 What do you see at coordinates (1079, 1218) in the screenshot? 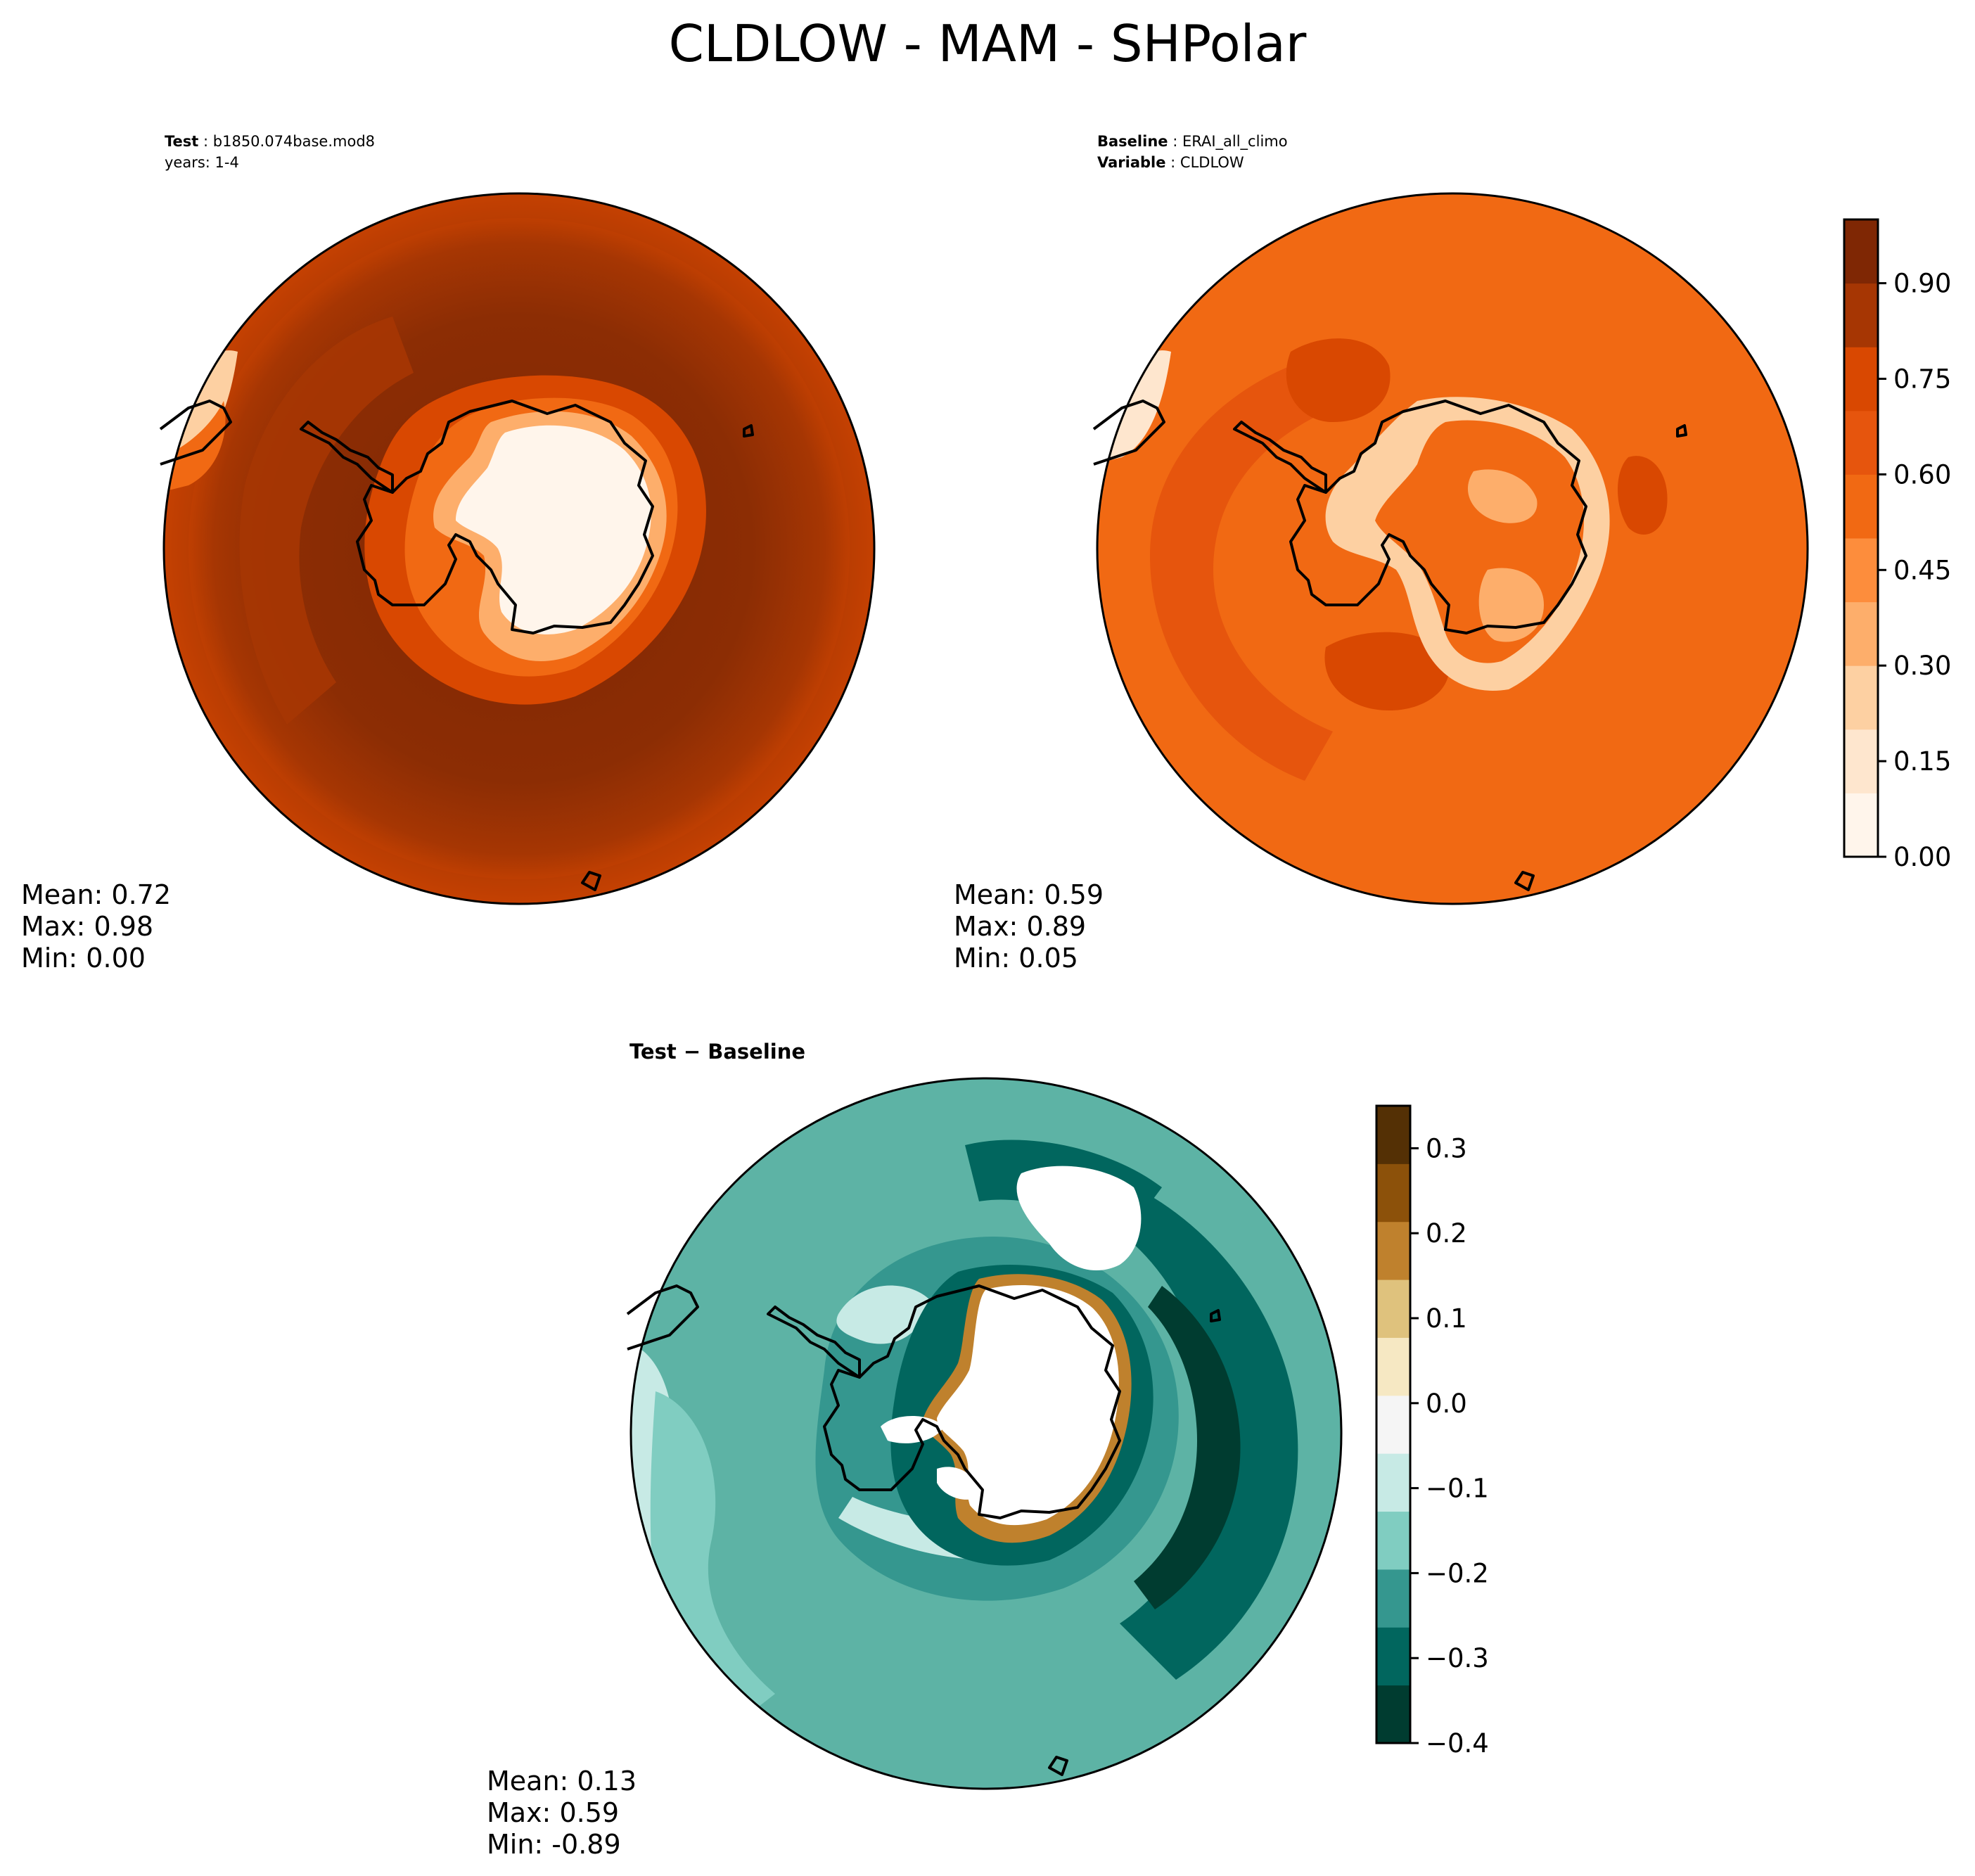
I see `diff-field-ice-shelf-white` at bounding box center [1079, 1218].